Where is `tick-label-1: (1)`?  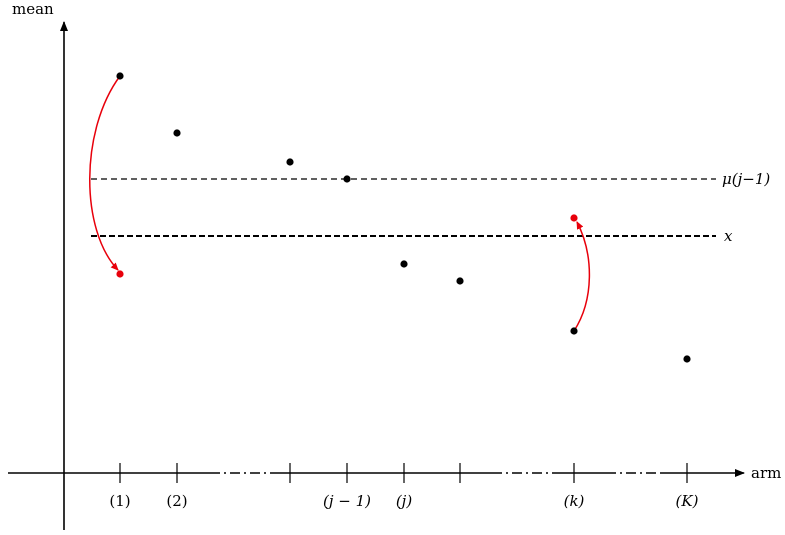 tick-label-1: (1) is located at coordinates (119, 501).